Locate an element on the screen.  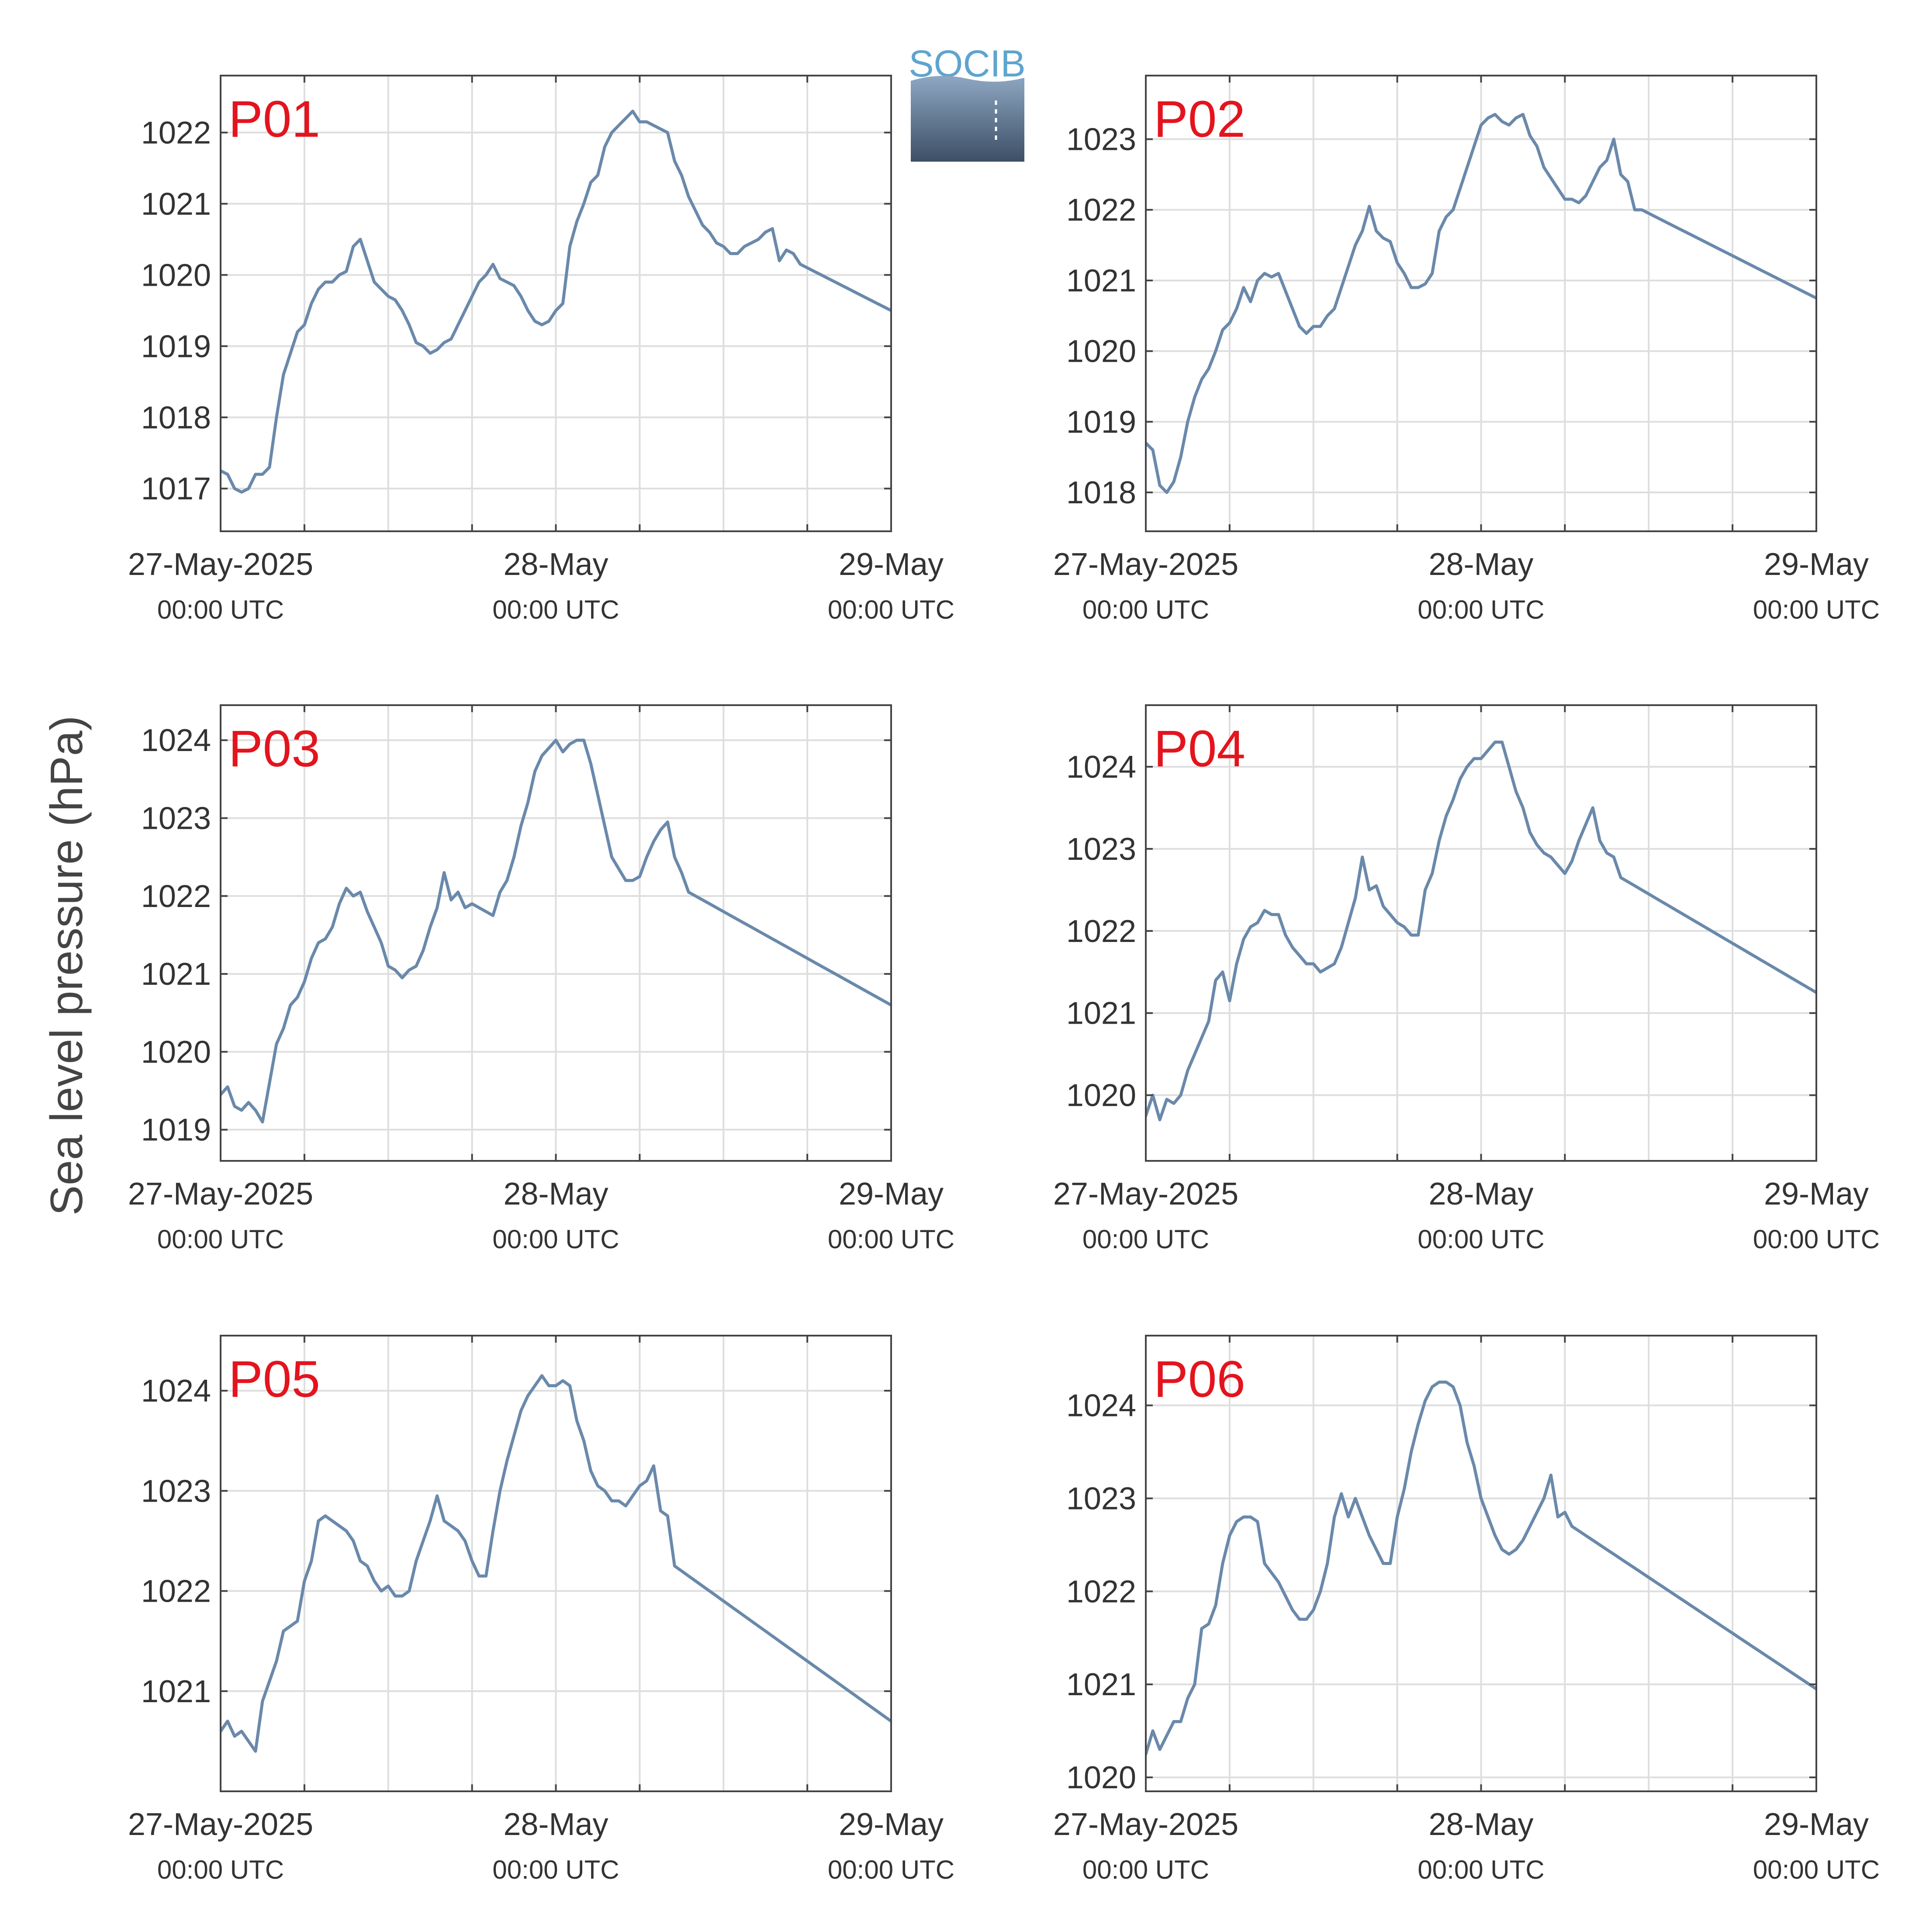
panel-p04-ytick-label: 1020 is located at coordinates (1101, 1095).